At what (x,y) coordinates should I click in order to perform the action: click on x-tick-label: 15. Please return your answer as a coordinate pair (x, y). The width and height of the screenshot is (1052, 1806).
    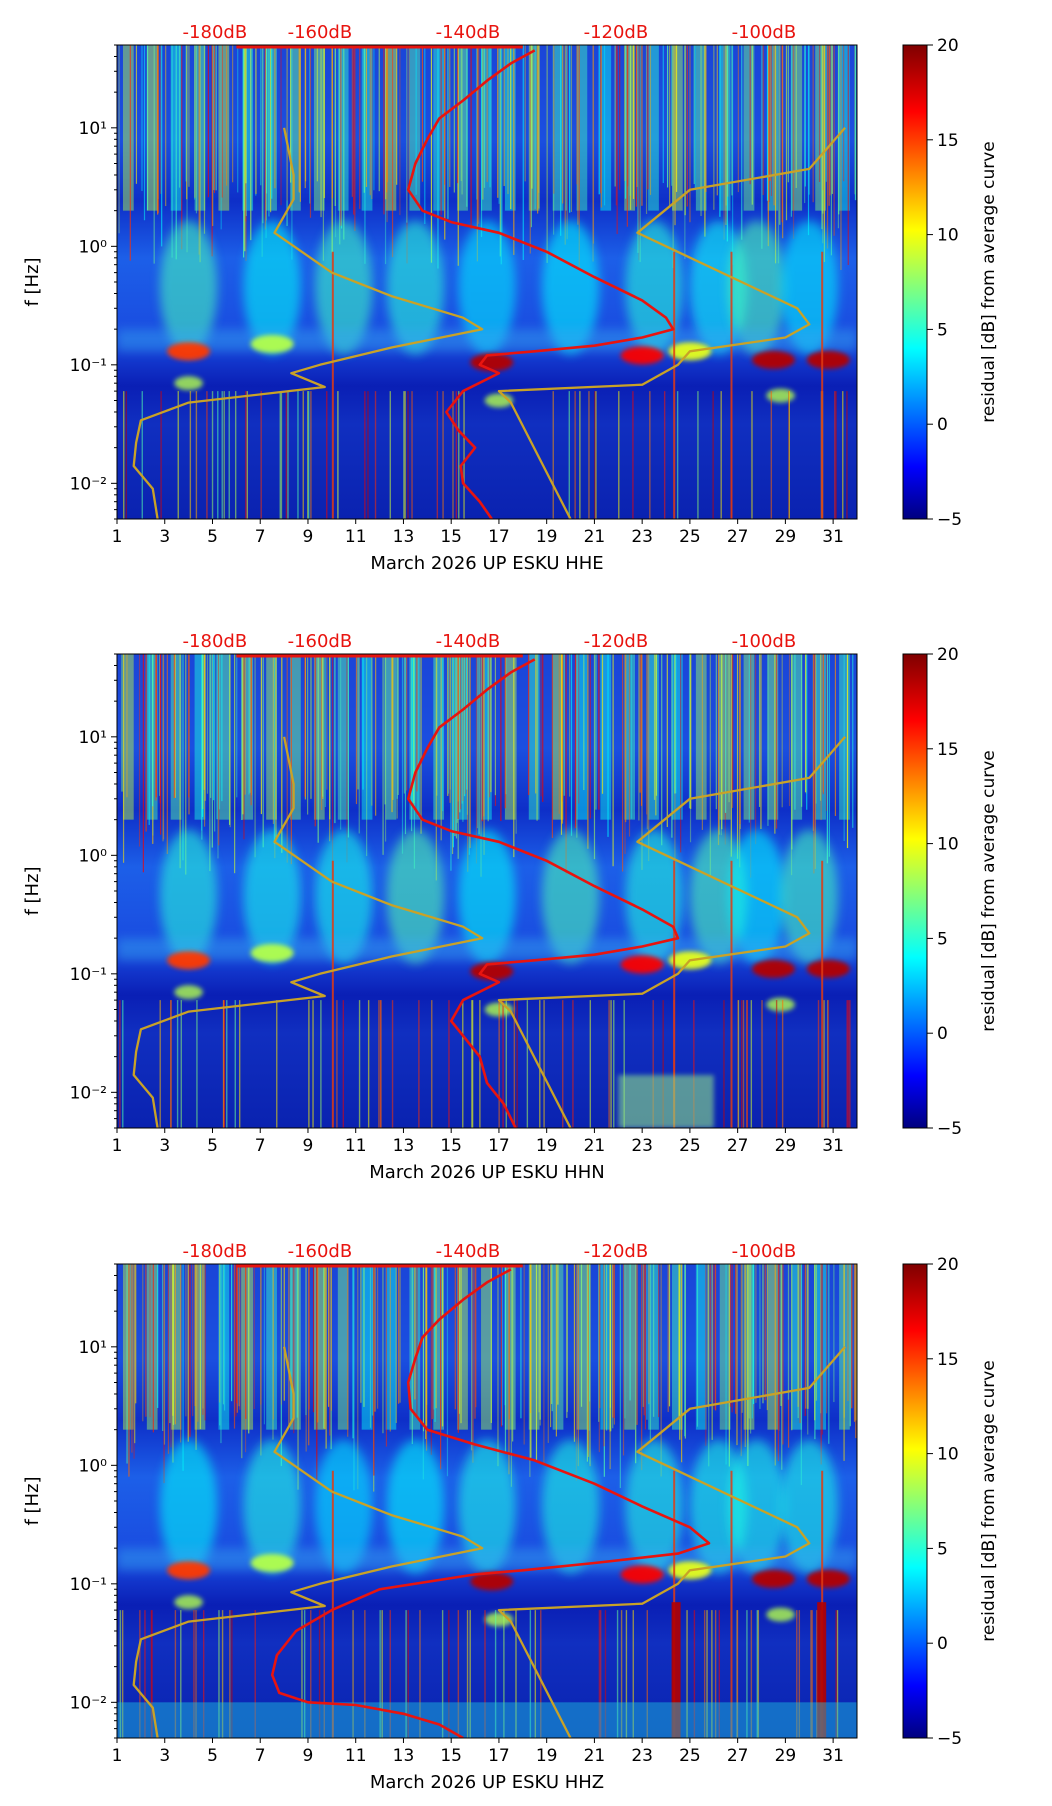
    Looking at the image, I should click on (451, 1756).